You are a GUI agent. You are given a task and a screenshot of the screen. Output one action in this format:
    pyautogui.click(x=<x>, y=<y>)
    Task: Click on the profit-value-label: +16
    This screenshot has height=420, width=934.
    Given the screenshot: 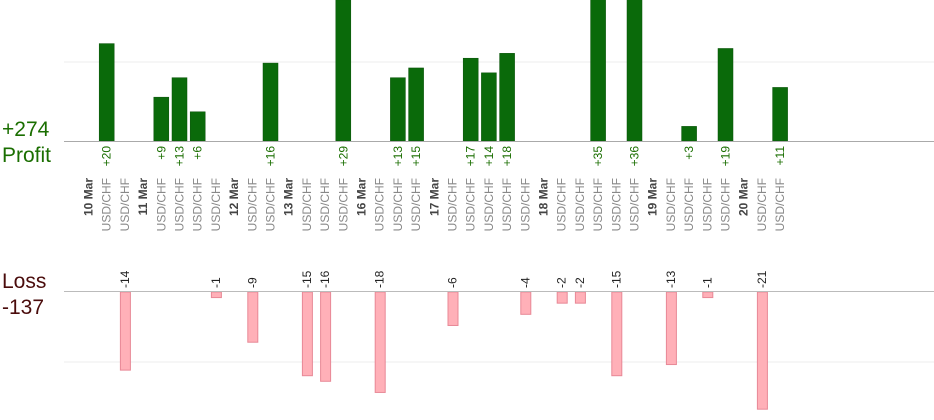 What is the action you would take?
    pyautogui.click(x=271, y=156)
    